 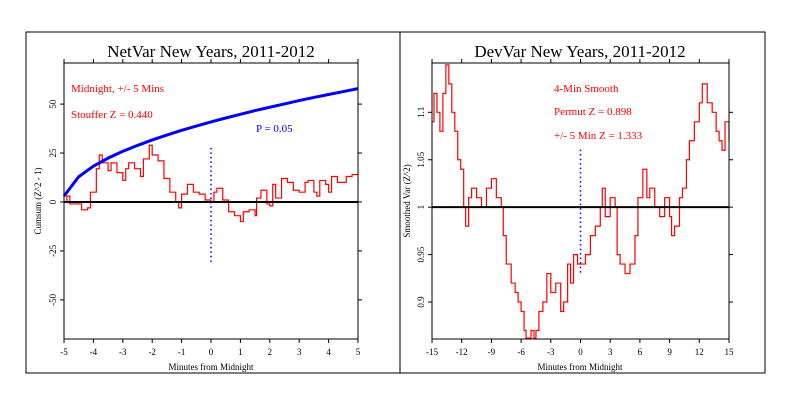 I want to click on y-tick-label: 0.95, so click(x=421, y=254).